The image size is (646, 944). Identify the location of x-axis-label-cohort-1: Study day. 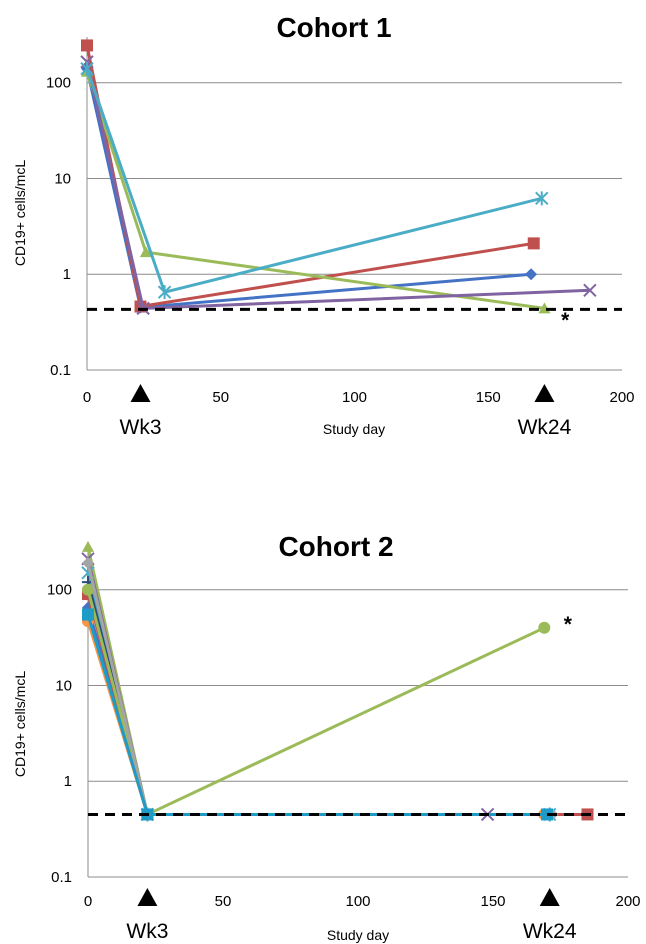
(354, 429).